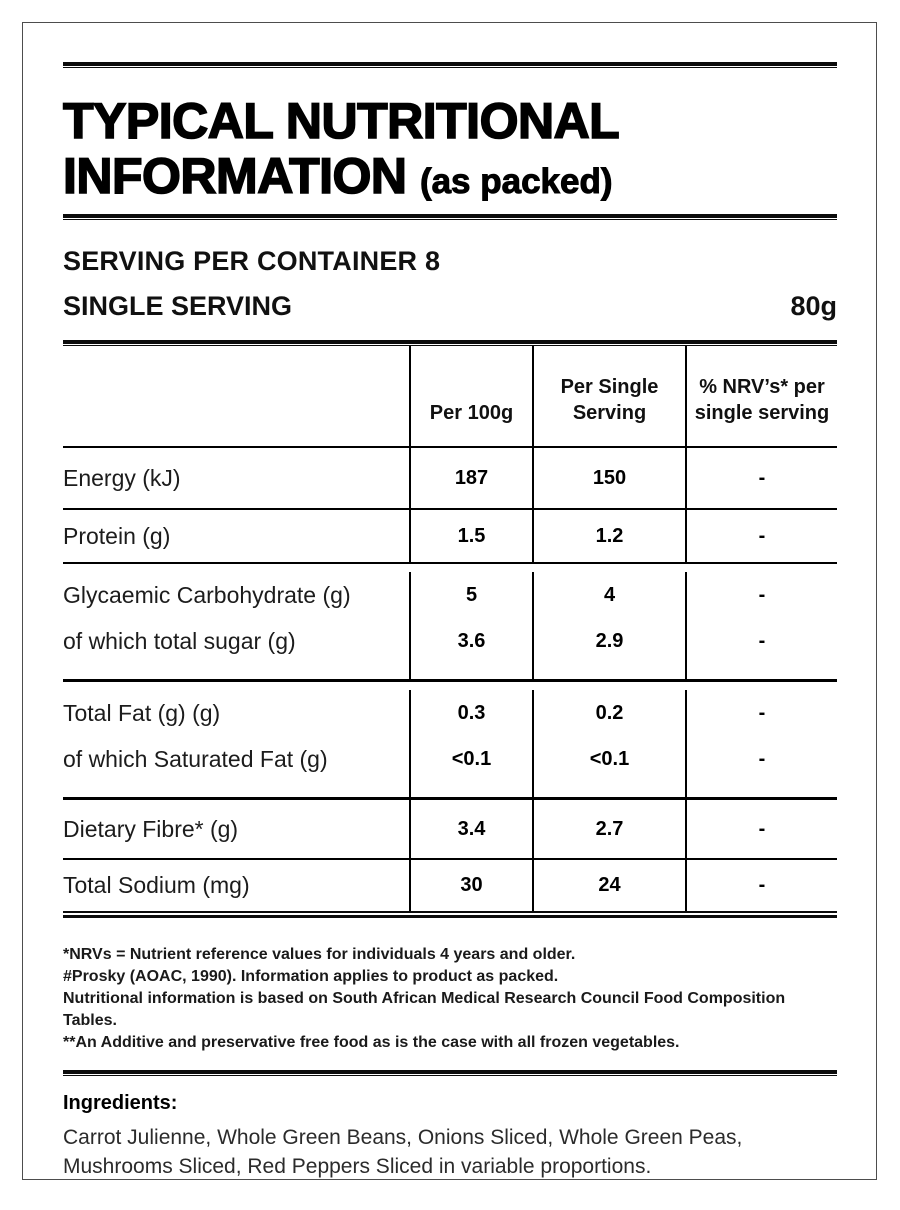  What do you see at coordinates (450, 1073) in the screenshot?
I see `divider-ingredients` at bounding box center [450, 1073].